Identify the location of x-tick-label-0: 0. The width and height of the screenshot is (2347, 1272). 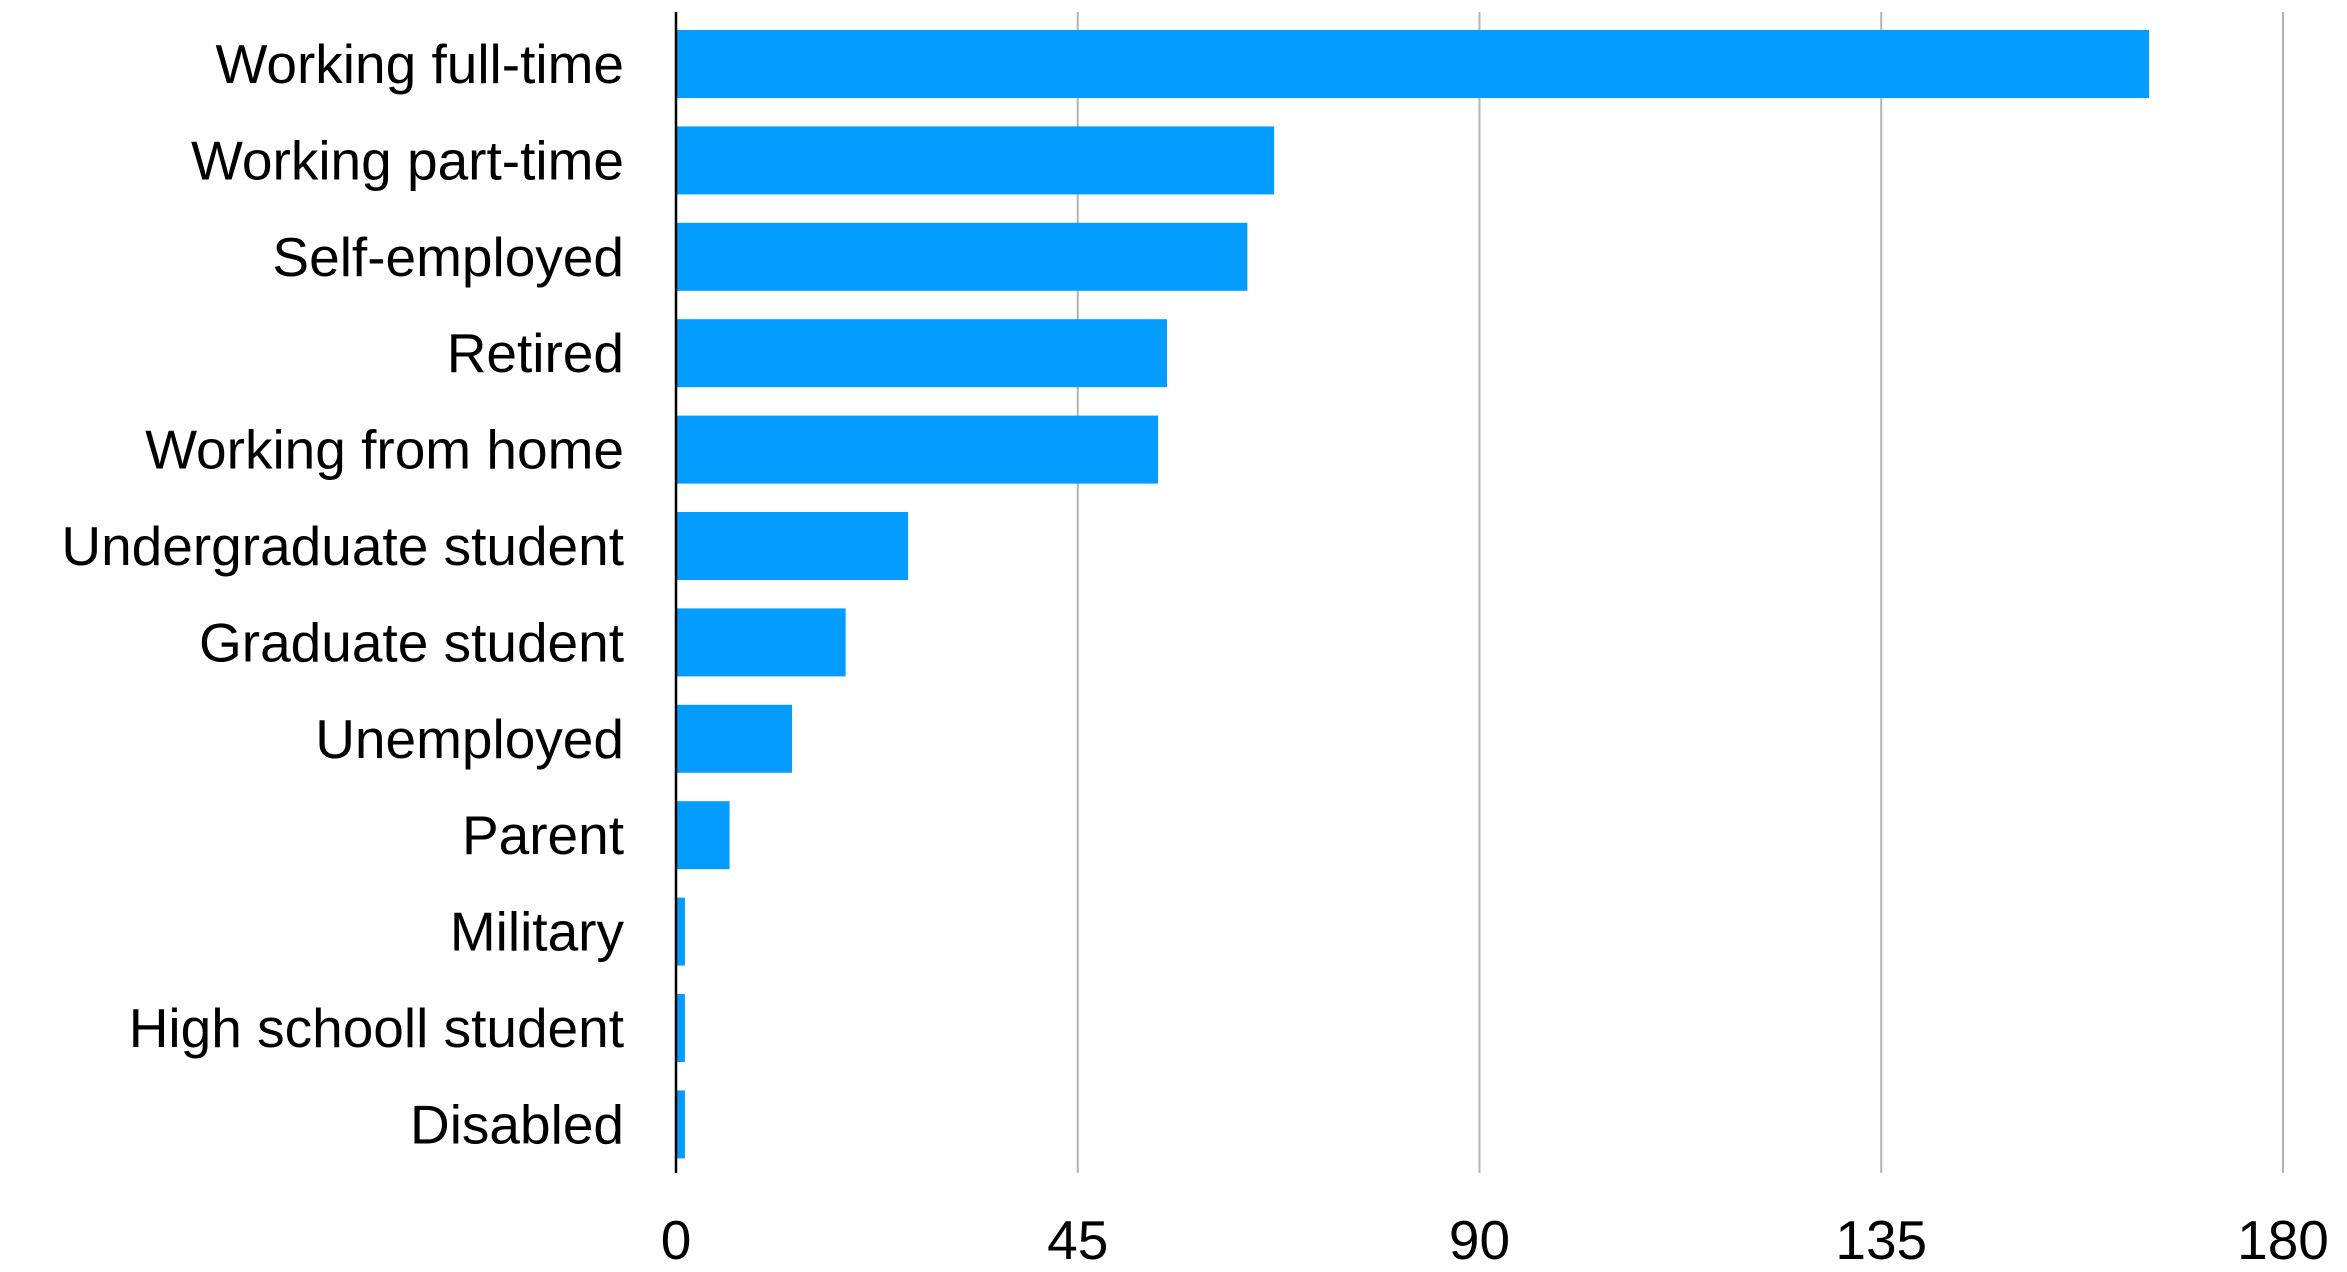
(676, 1238).